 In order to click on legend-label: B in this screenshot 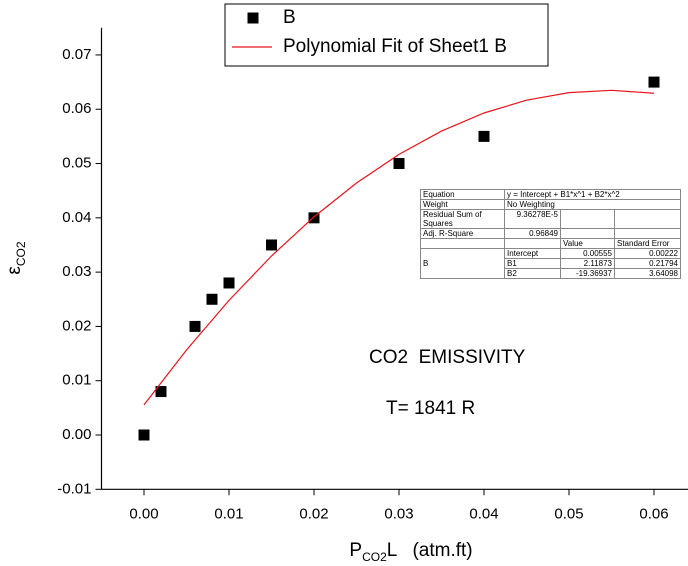, I will do `click(289, 17)`.